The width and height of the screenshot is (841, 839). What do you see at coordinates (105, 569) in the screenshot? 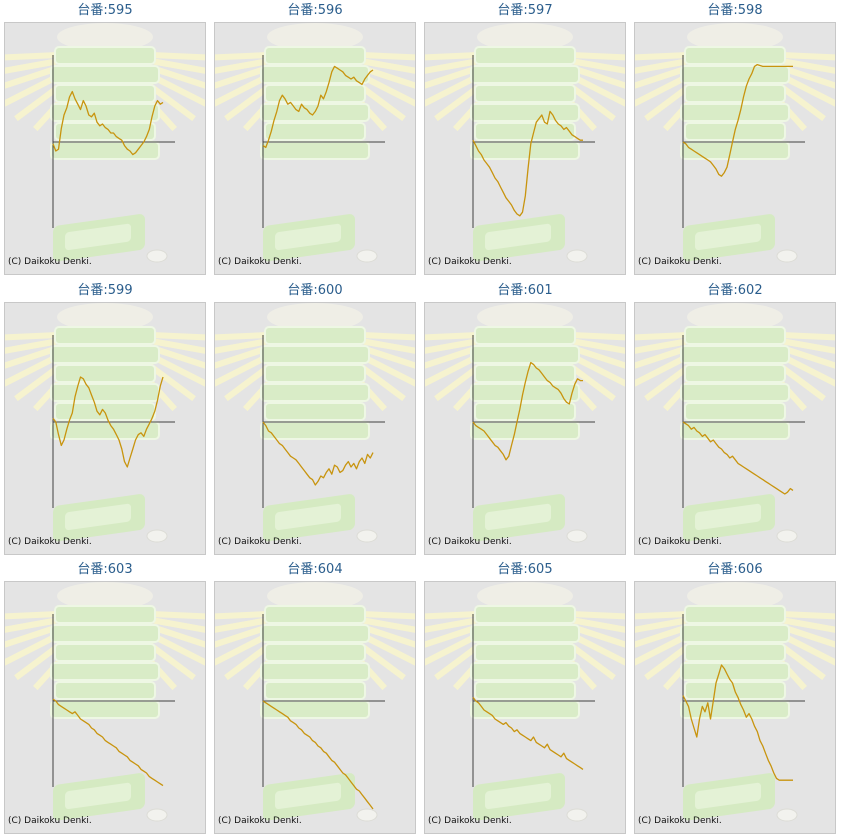
I see `machine-number-link: 台番:603` at bounding box center [105, 569].